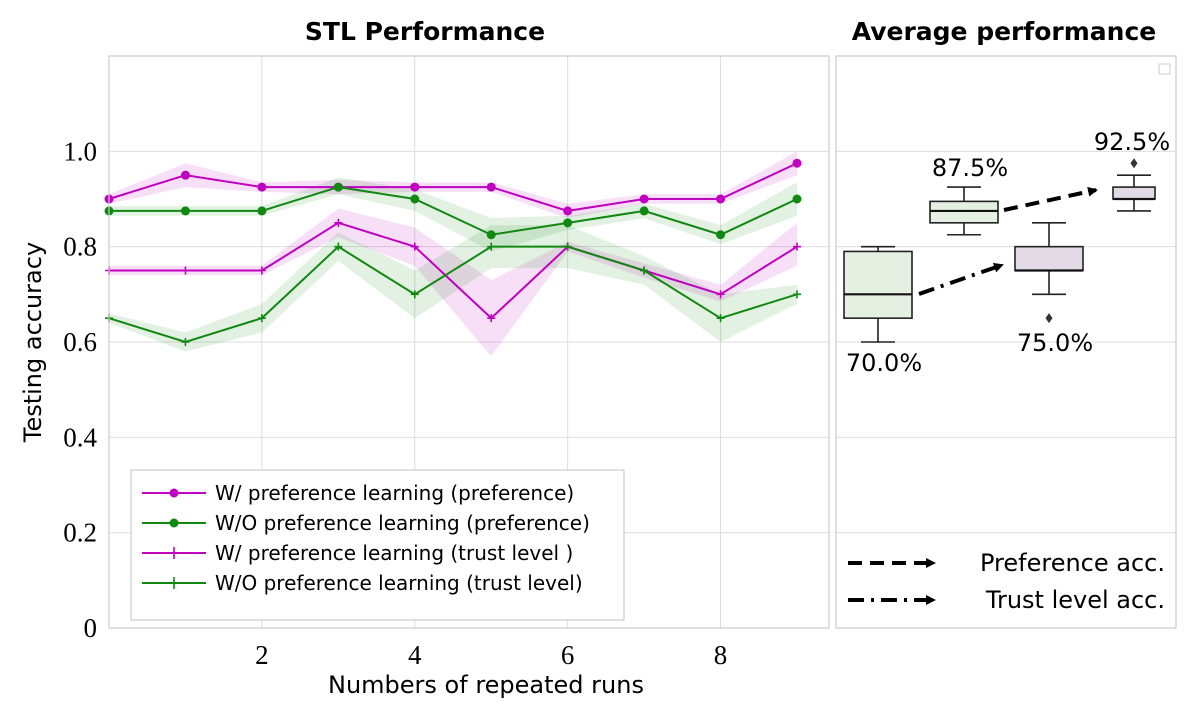  I want to click on box-value-label: 75.0%, so click(1055, 343).